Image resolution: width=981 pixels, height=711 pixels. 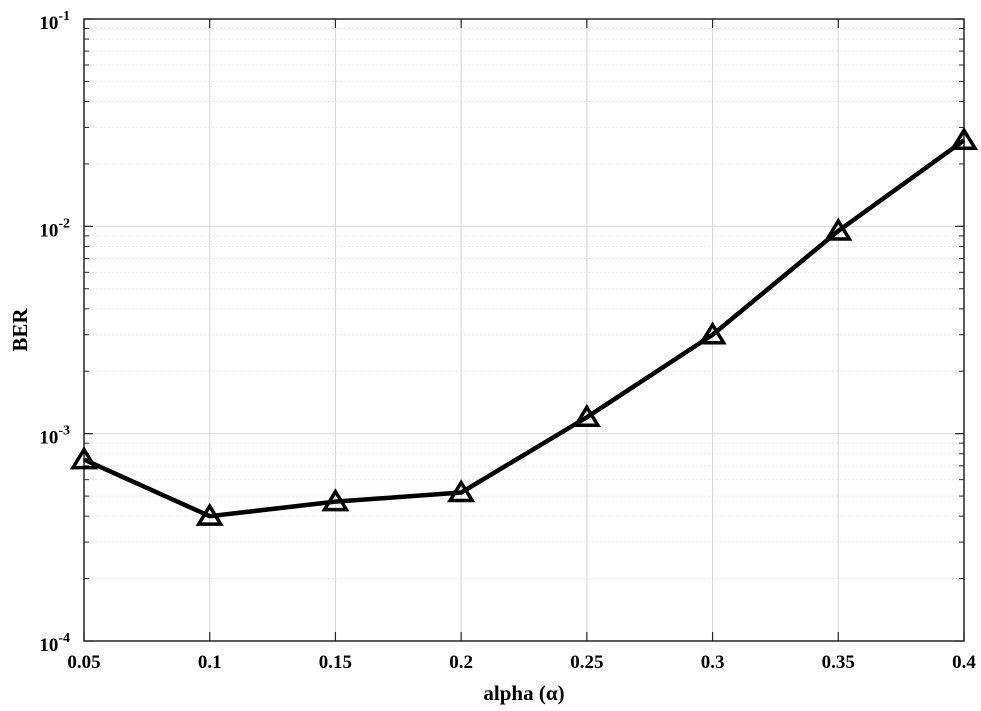 I want to click on x-tick-label: 0.15, so click(x=335, y=662).